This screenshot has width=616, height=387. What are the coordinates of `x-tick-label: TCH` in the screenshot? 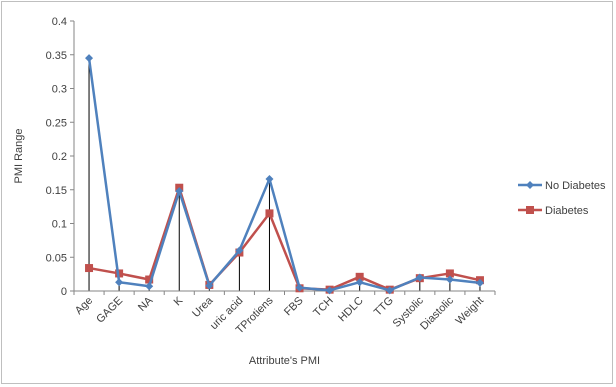 It's located at (323, 307).